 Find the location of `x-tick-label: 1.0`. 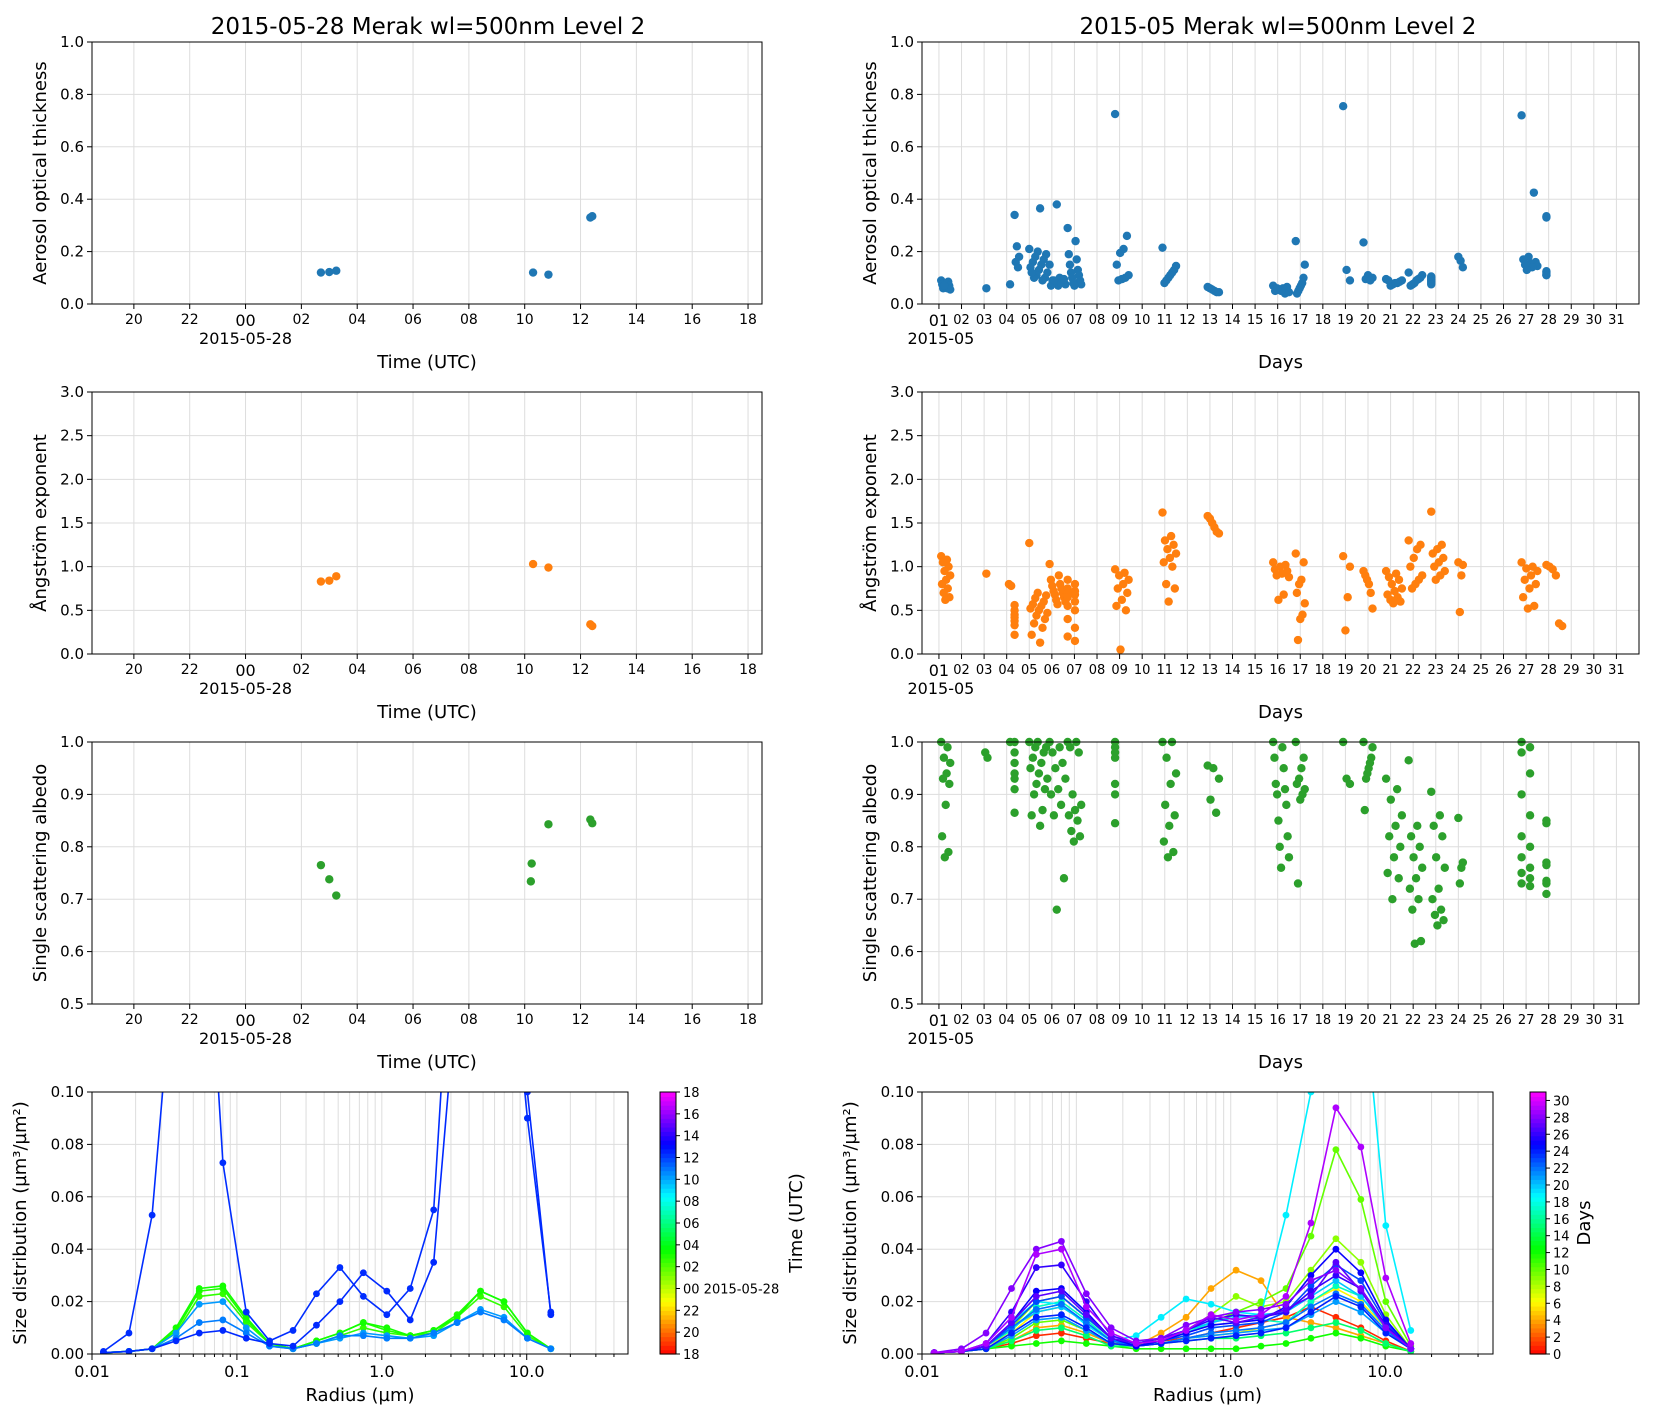

x-tick-label: 1.0 is located at coordinates (381, 1371).